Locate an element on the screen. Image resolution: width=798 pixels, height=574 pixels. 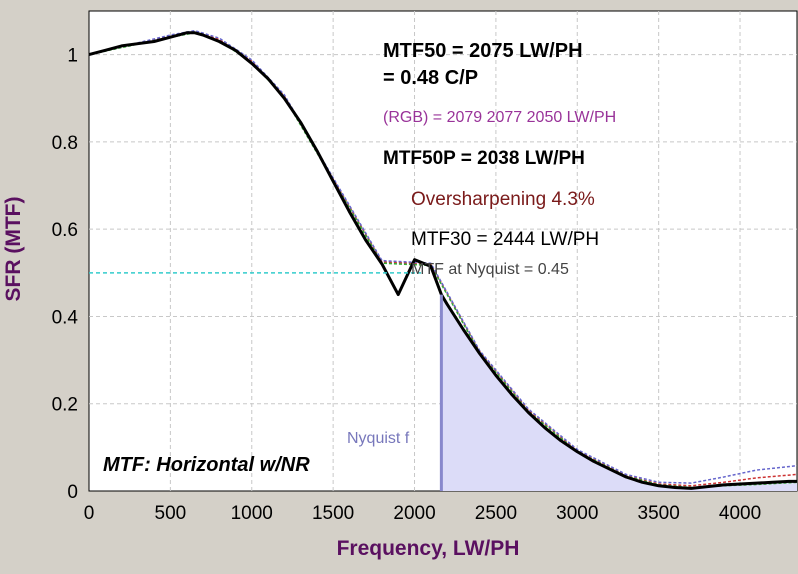
x-tick-label: 4000 is located at coordinates (740, 513).